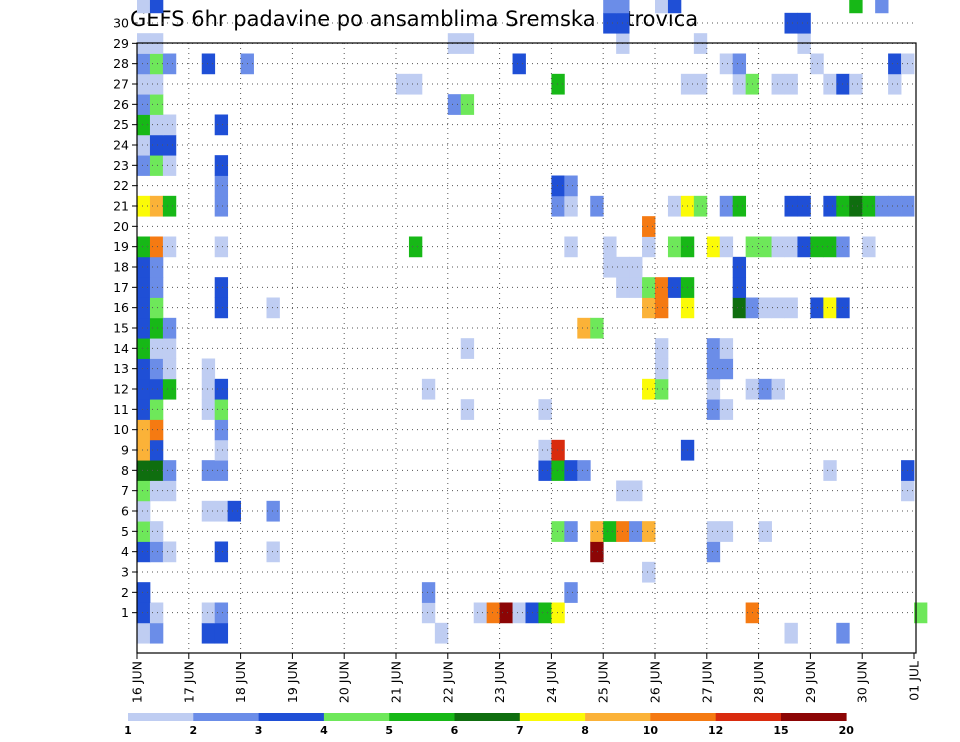  Describe the element at coordinates (125, 592) in the screenshot. I see `y-tick-label: 2` at that location.